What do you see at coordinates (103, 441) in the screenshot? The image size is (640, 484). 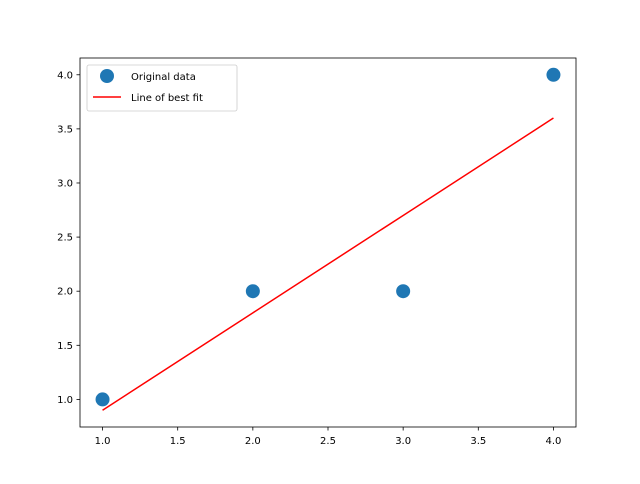 I see `x-tick-label: 1.0` at bounding box center [103, 441].